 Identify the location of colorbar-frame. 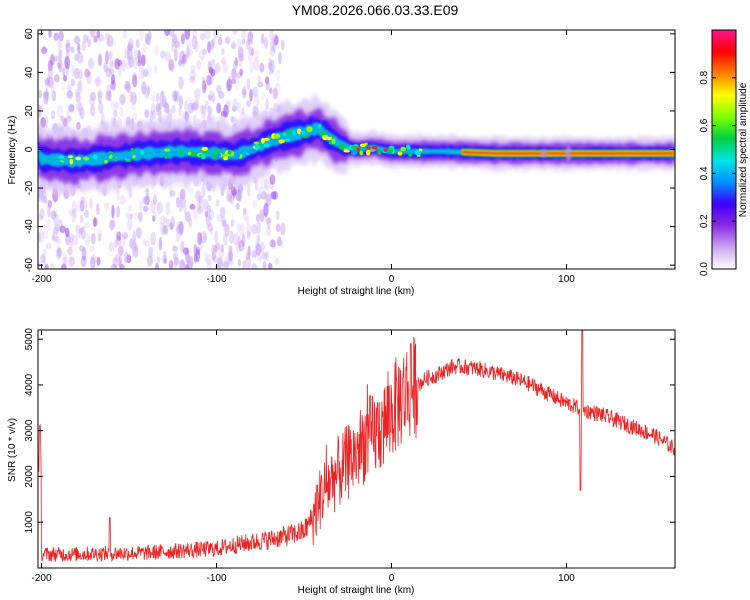
(724, 149).